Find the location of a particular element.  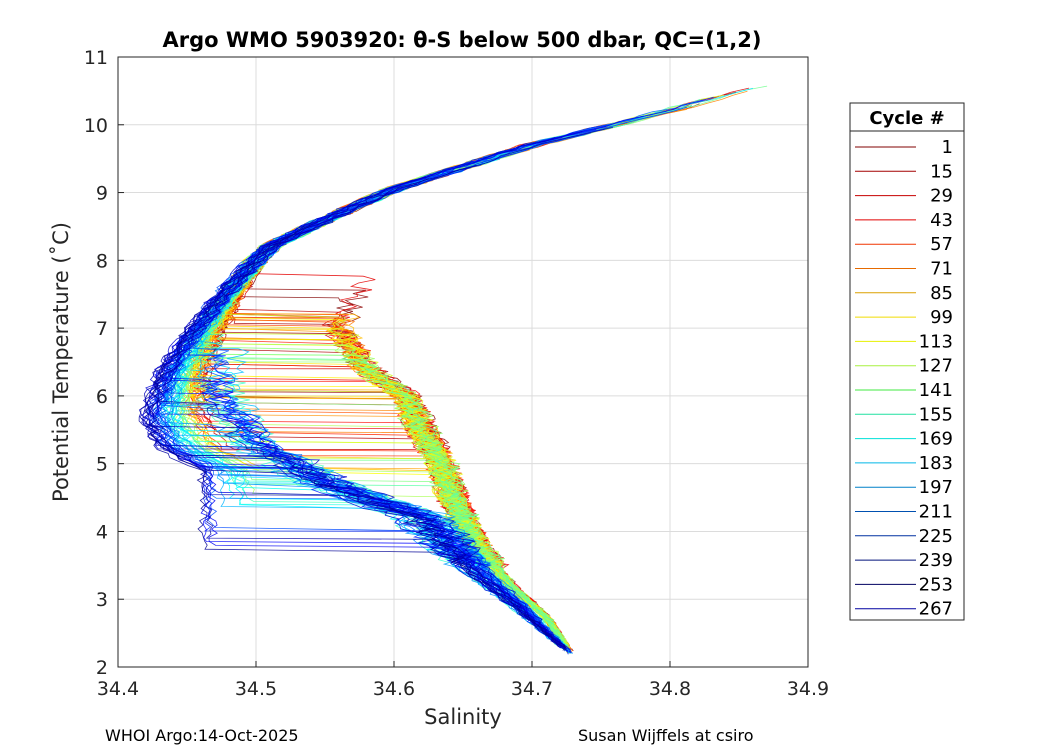

y-tick-labels: 2 3 4 5 6 7 8 9 10 11 is located at coordinates (104, 363).